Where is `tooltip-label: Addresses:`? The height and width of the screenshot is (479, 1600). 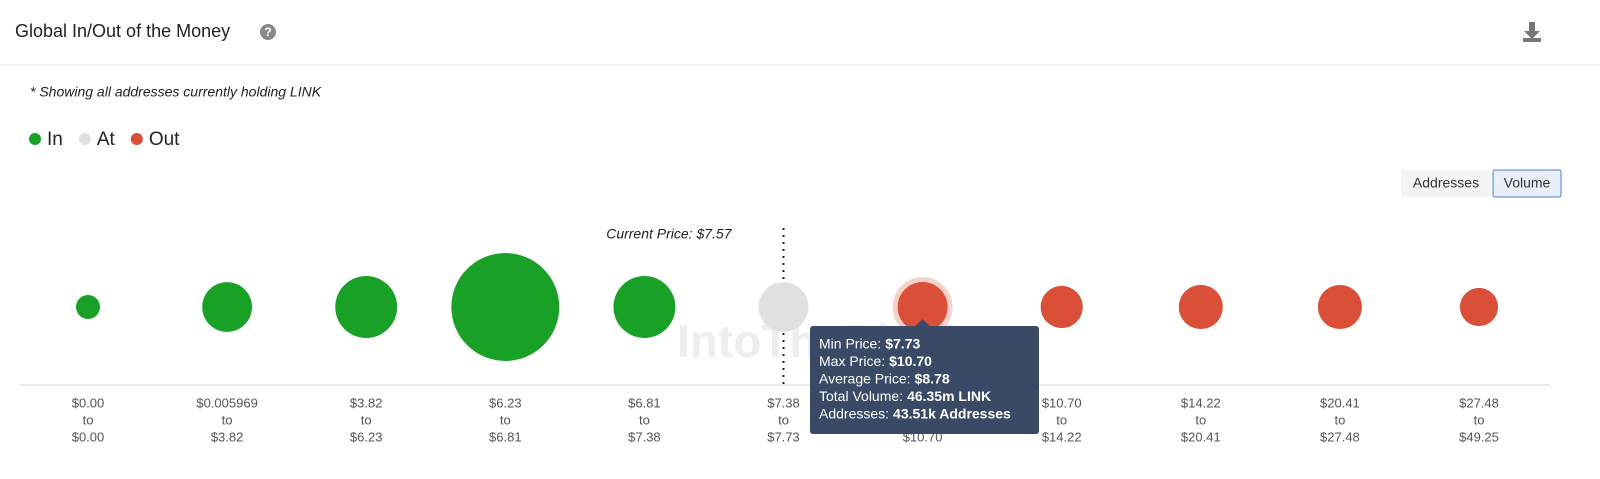 tooltip-label: Addresses: is located at coordinates (854, 414).